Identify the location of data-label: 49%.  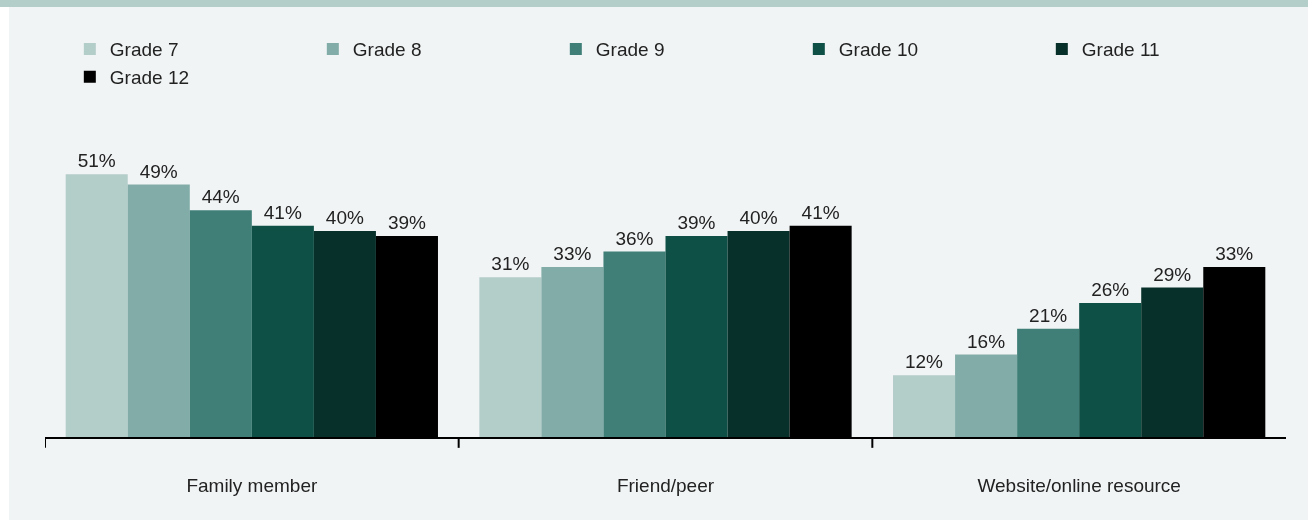
(158, 171).